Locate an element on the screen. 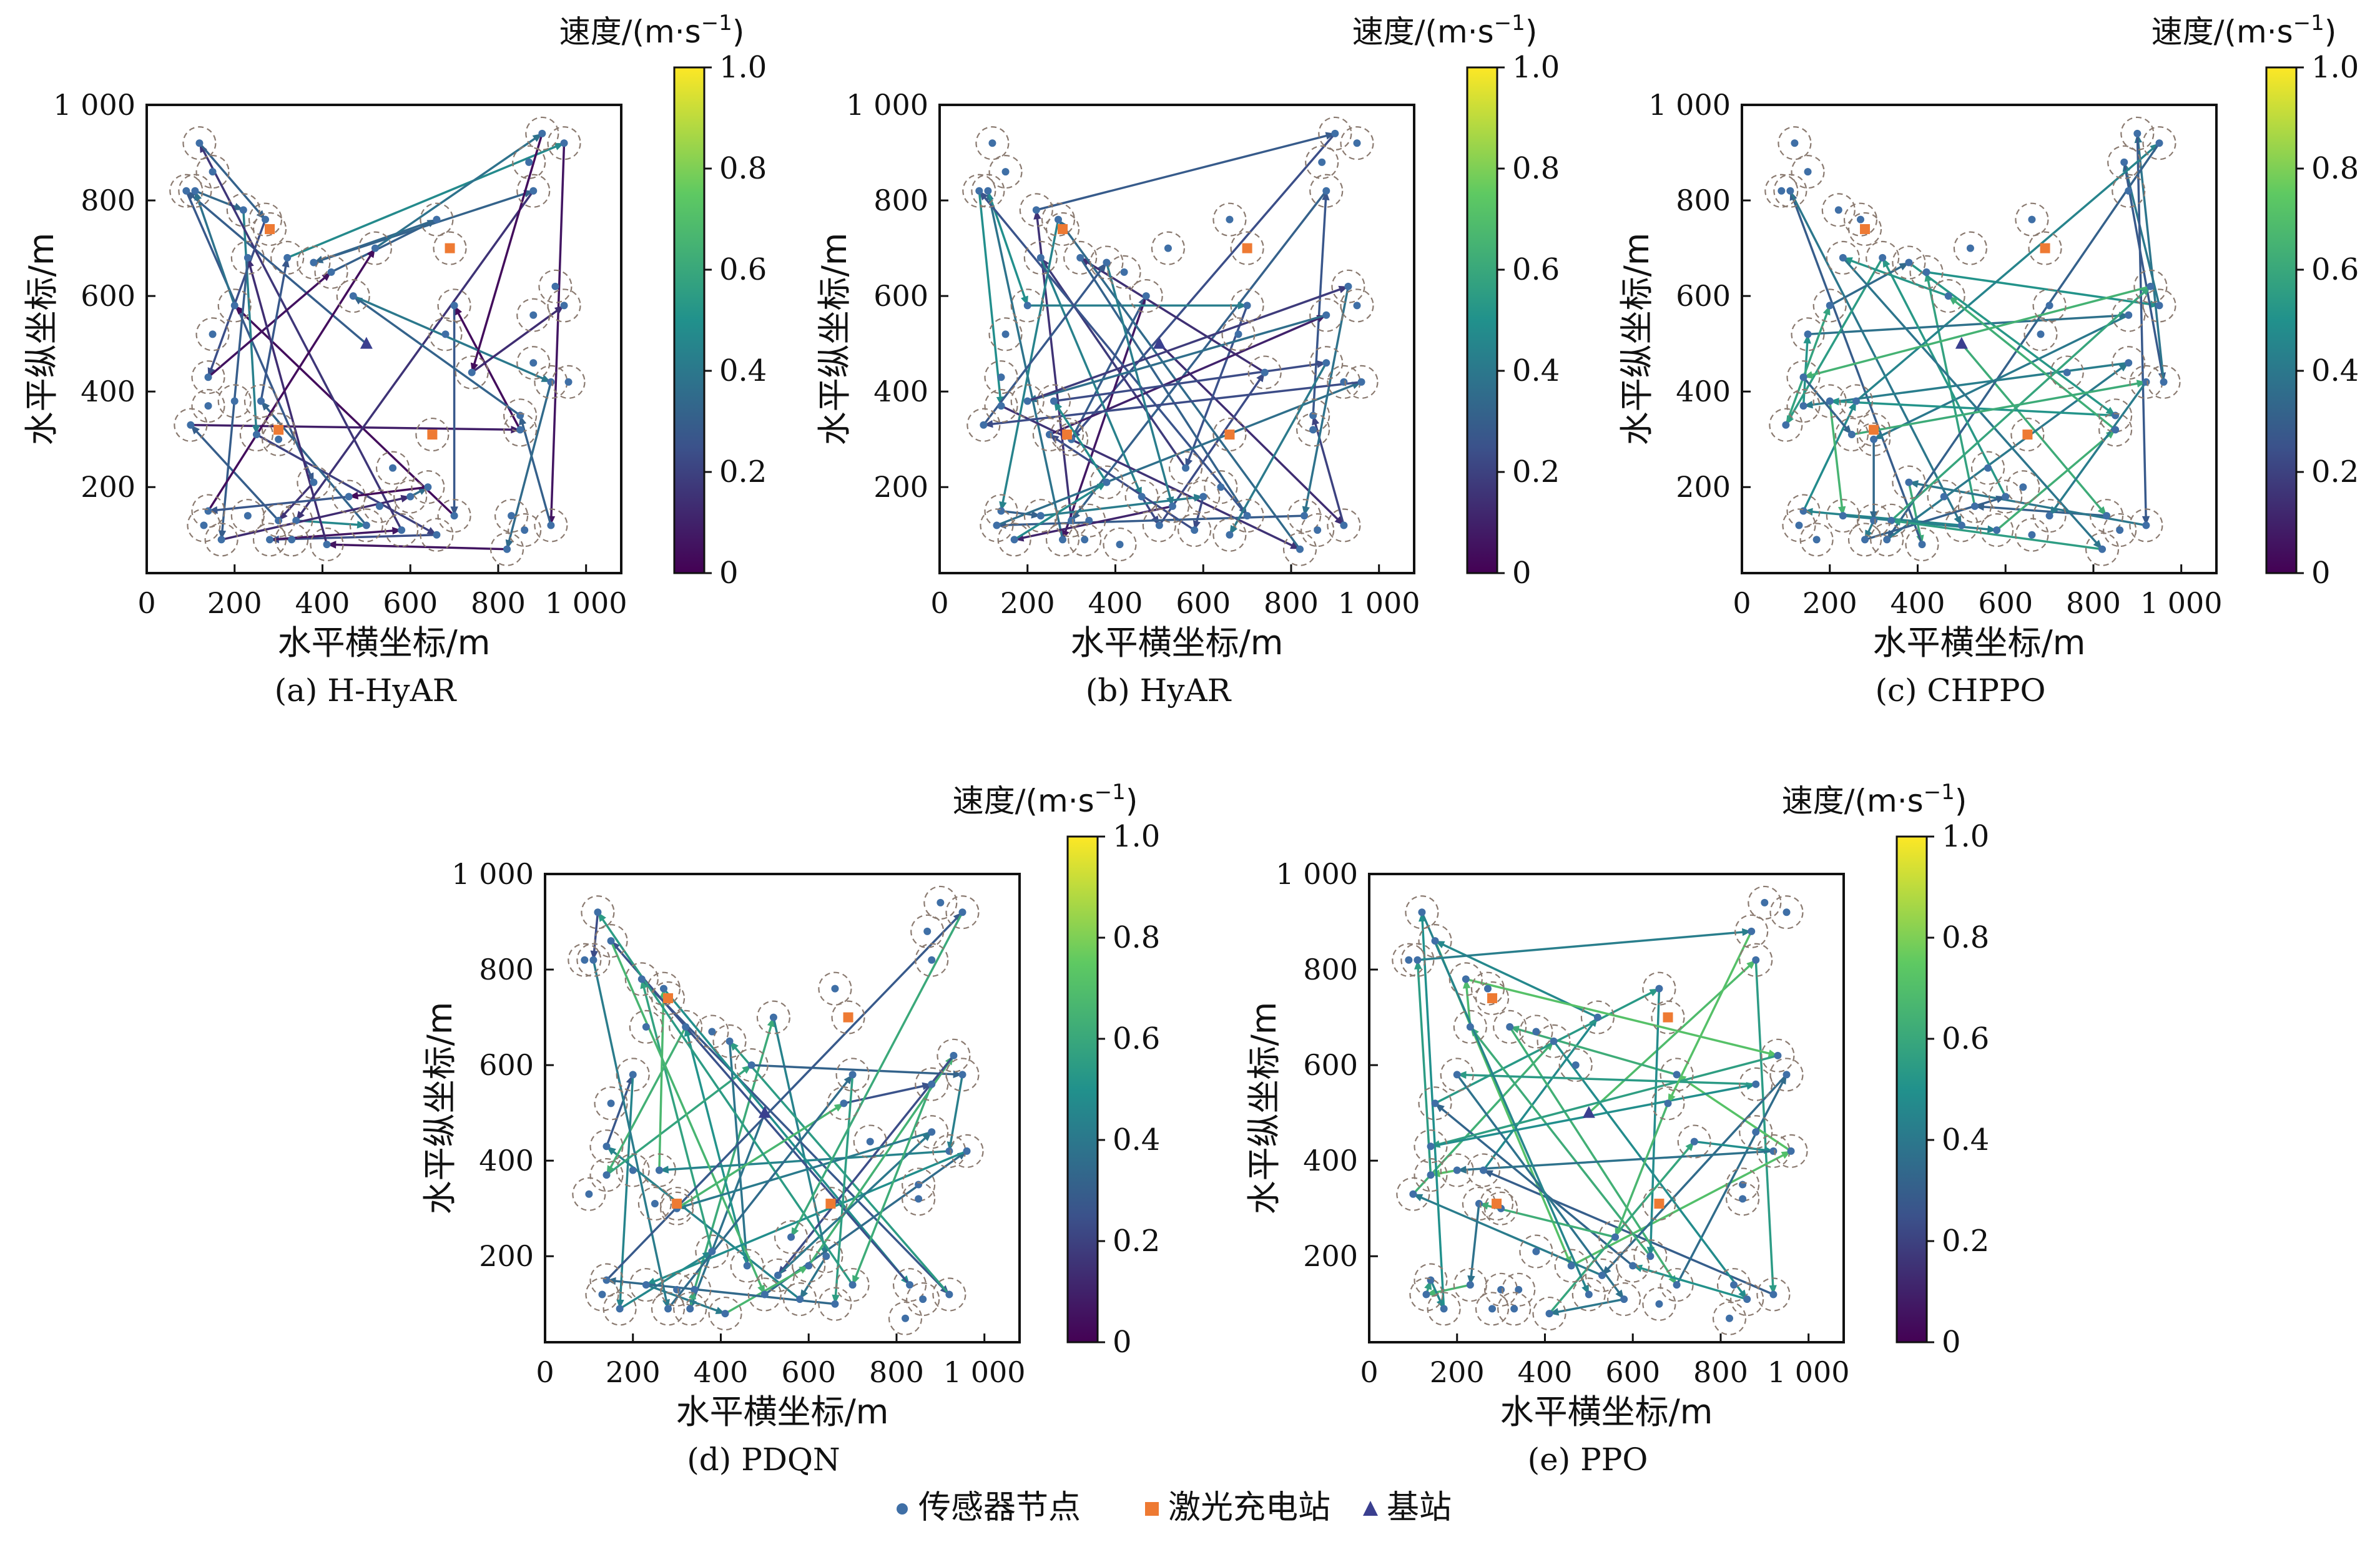  y-tick-label: 800 is located at coordinates (506, 969).